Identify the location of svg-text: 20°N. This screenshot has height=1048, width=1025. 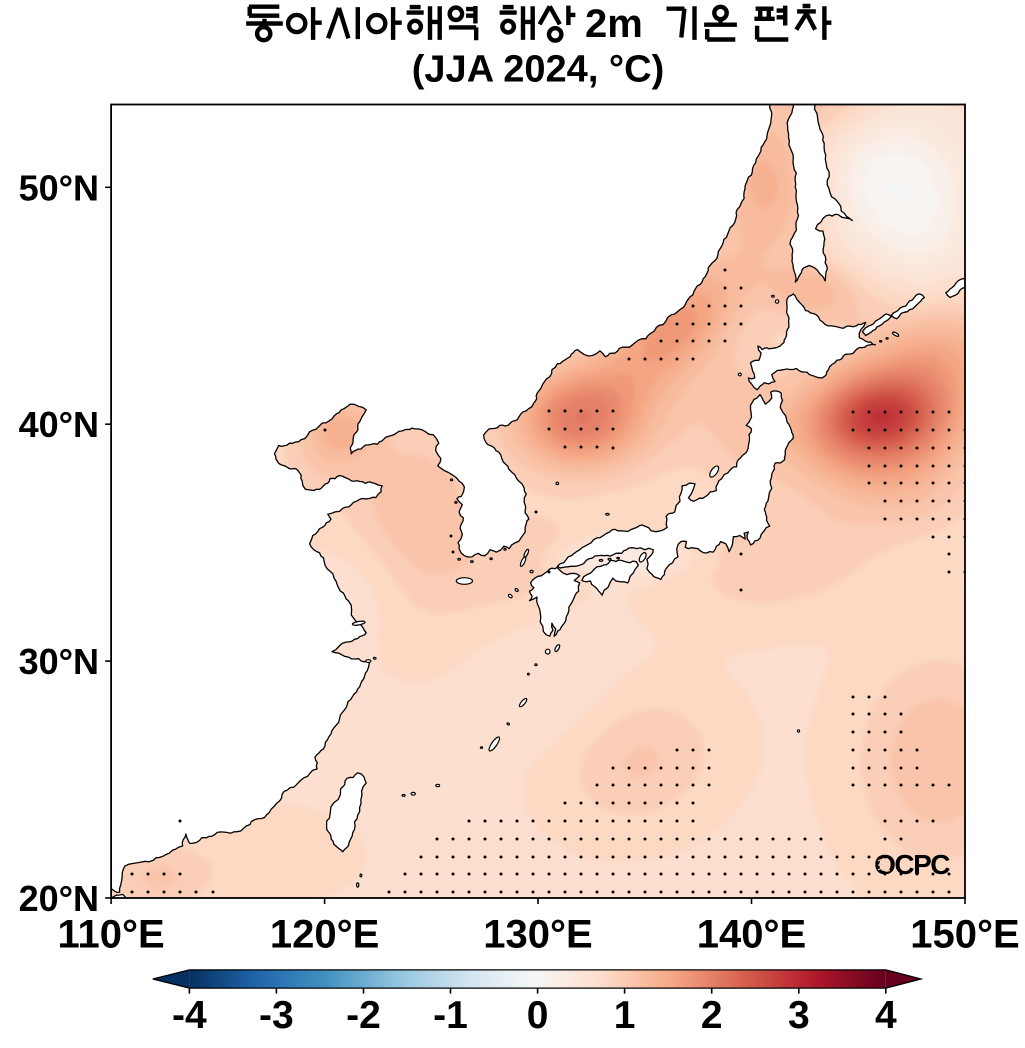
(59, 898).